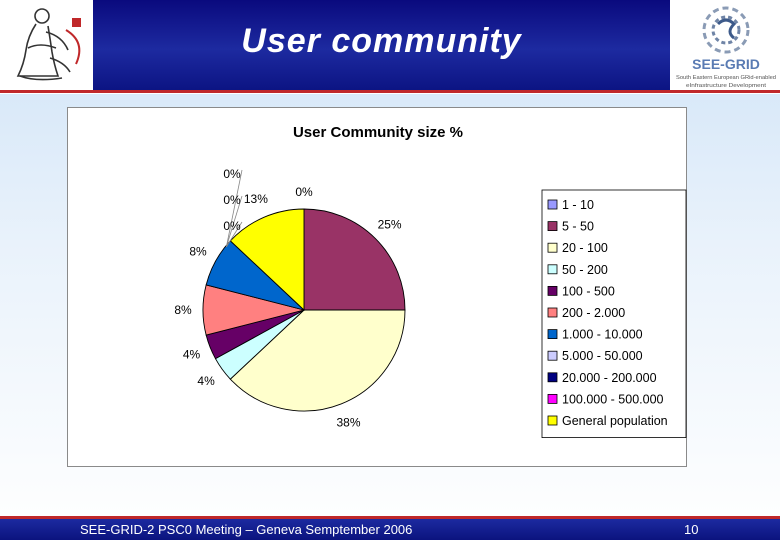  I want to click on pie-slices, so click(304, 310).